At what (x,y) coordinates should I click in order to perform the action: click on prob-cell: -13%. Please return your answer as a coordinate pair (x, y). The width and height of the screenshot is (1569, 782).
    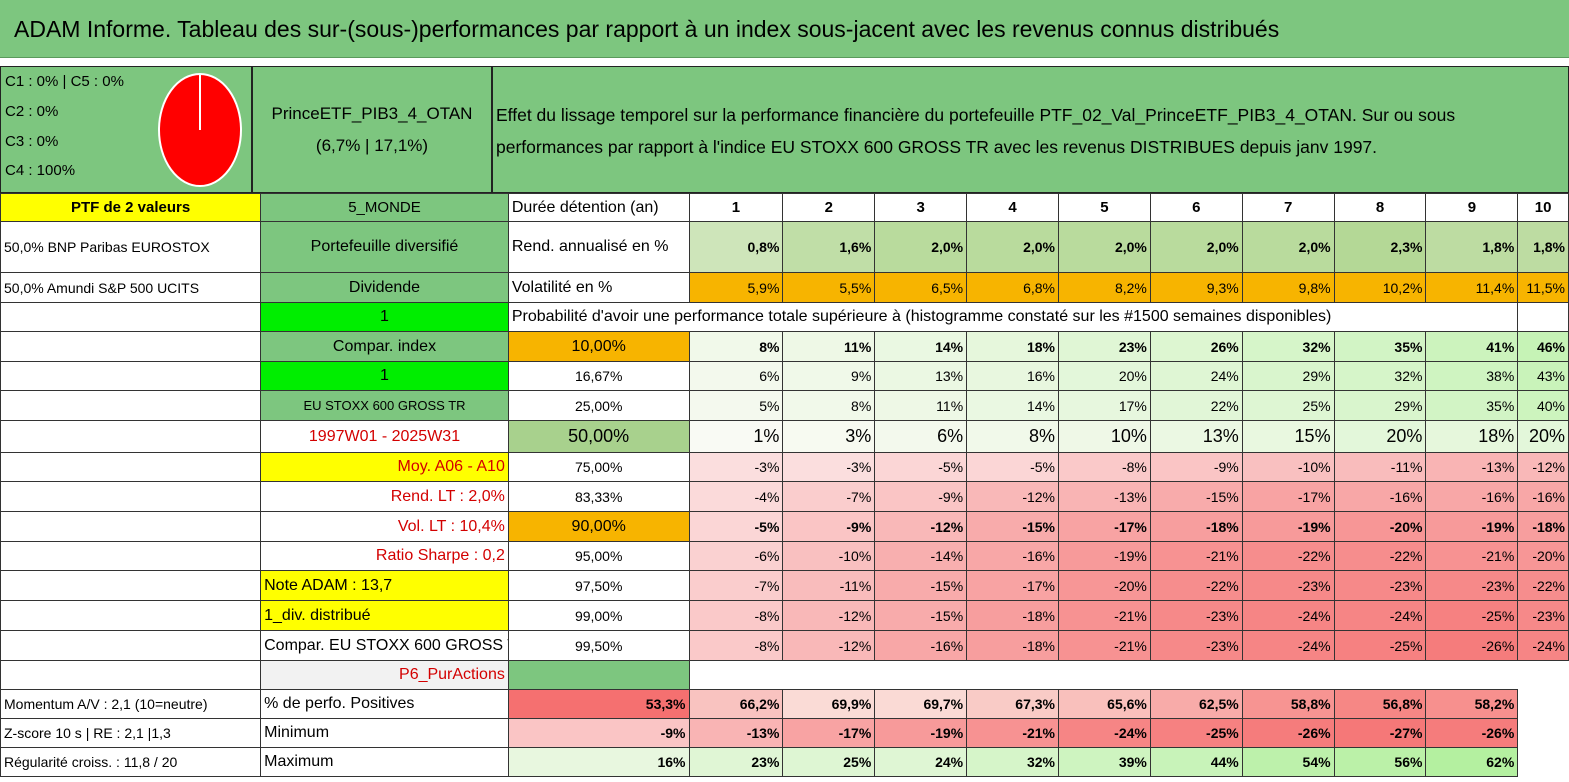
    Looking at the image, I should click on (1104, 496).